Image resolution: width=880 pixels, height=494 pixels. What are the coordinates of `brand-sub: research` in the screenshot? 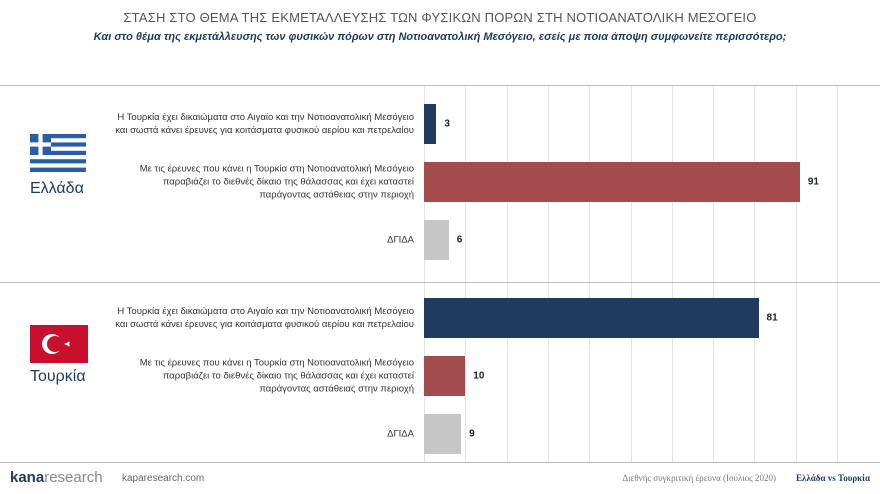 It's located at (73, 477).